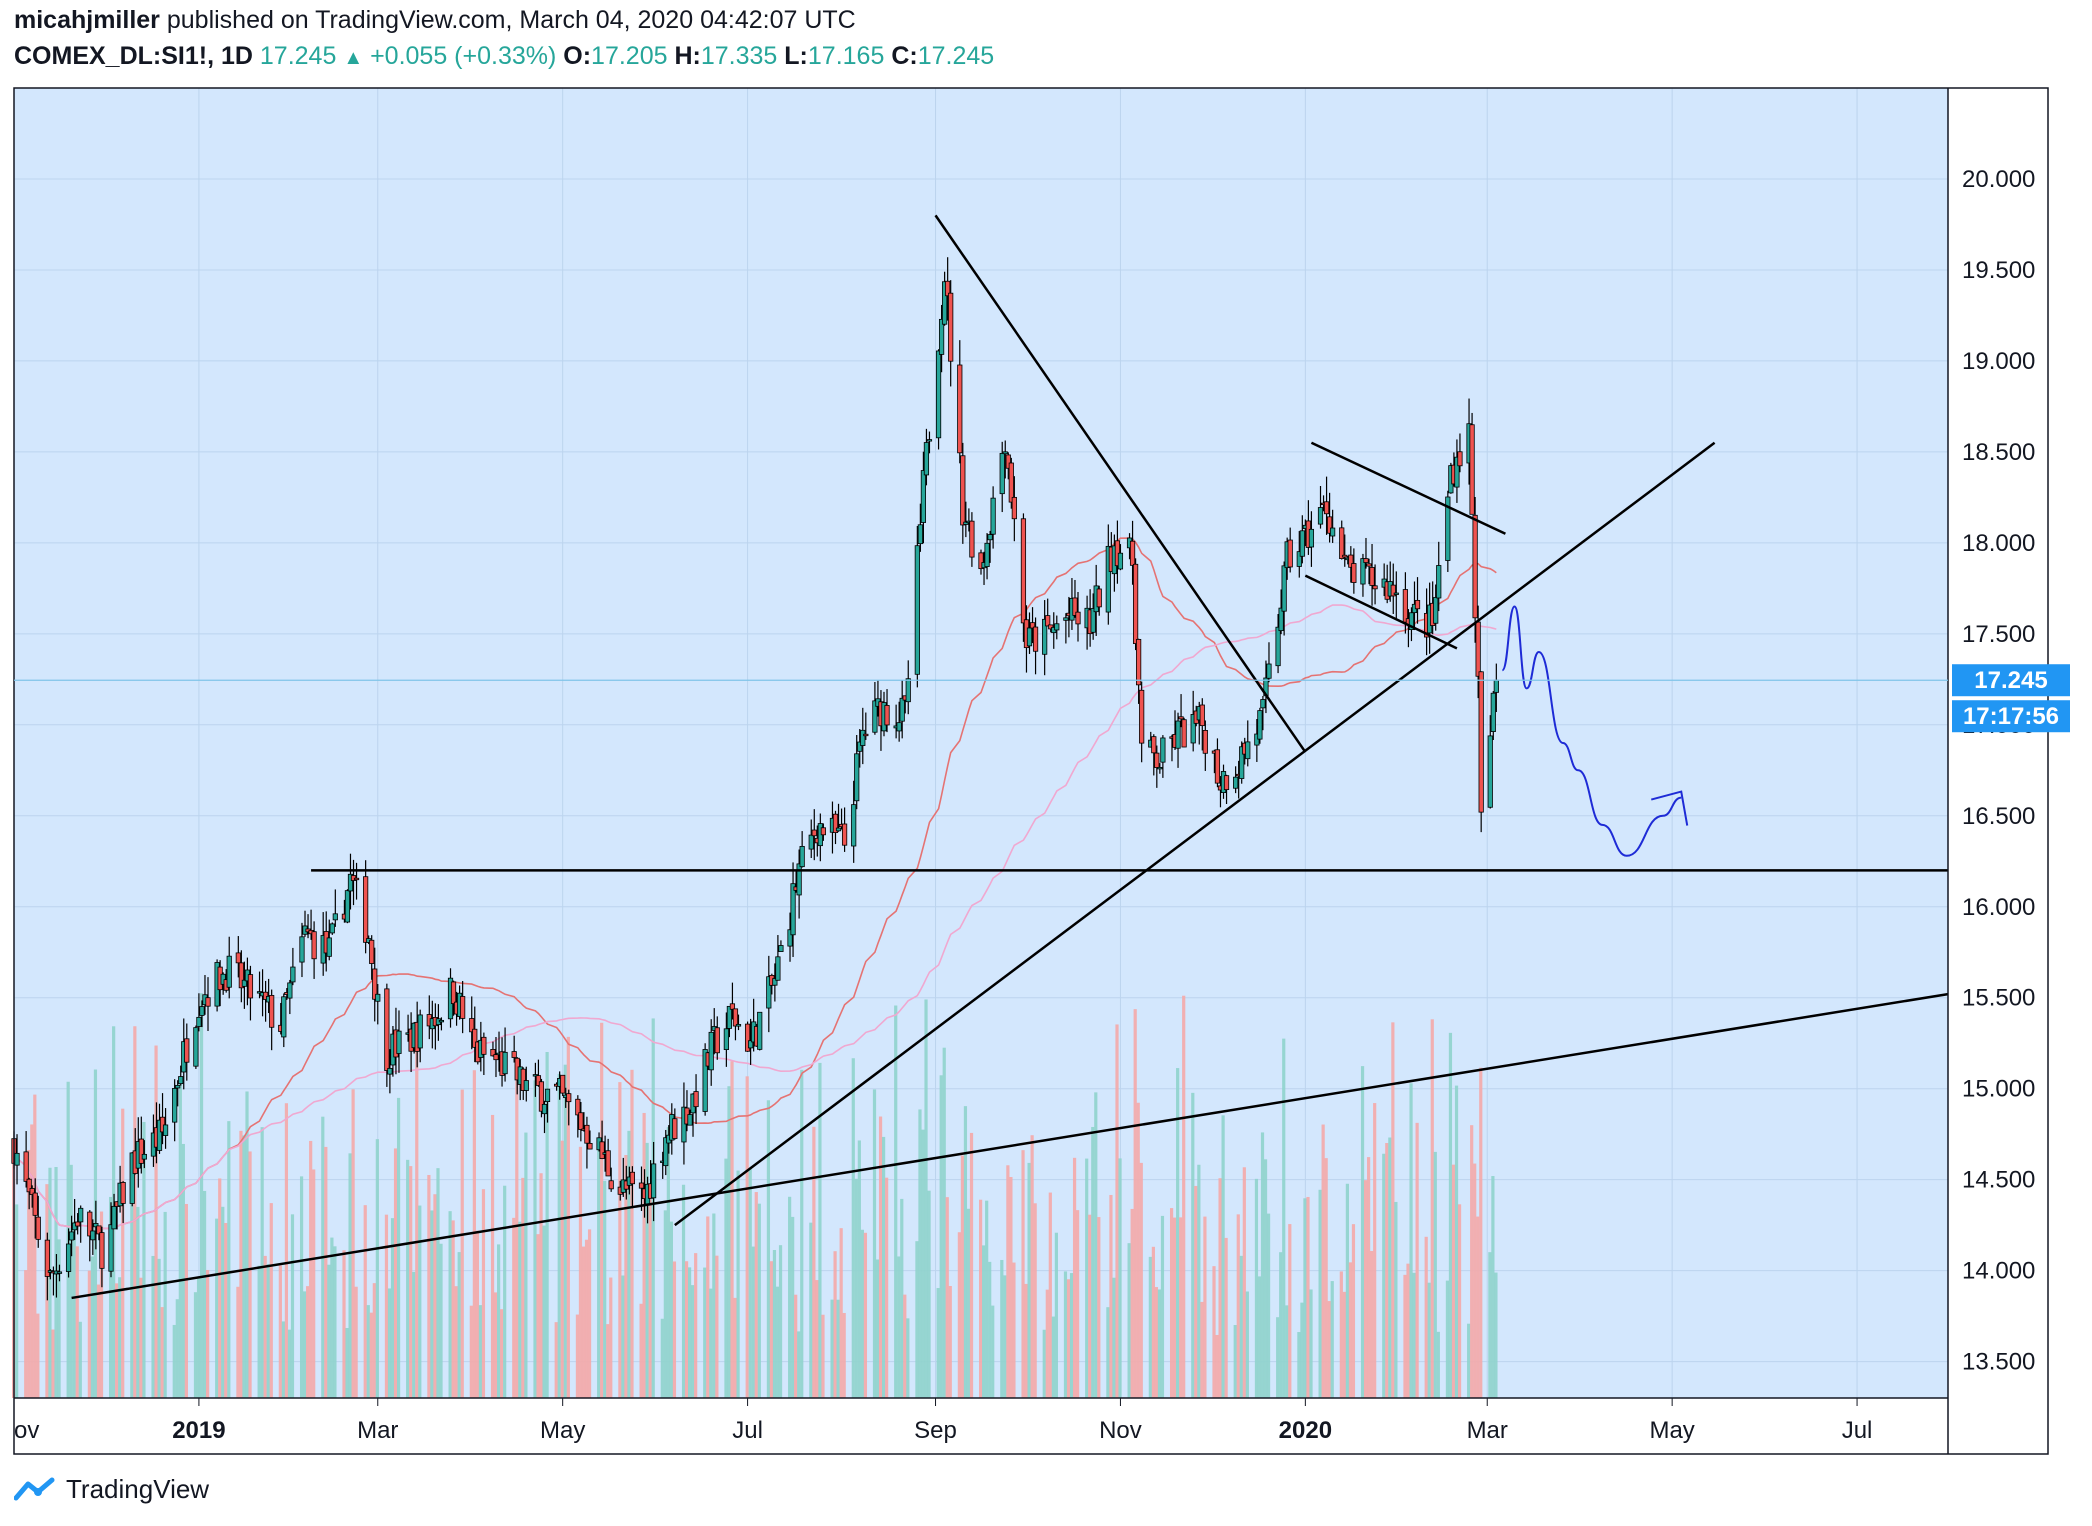 The height and width of the screenshot is (1526, 2092). What do you see at coordinates (980, 1420) in the screenshot?
I see `time-axis: ov 2019 Mar May Jul Sep Nov 2020 Mar May Jul` at bounding box center [980, 1420].